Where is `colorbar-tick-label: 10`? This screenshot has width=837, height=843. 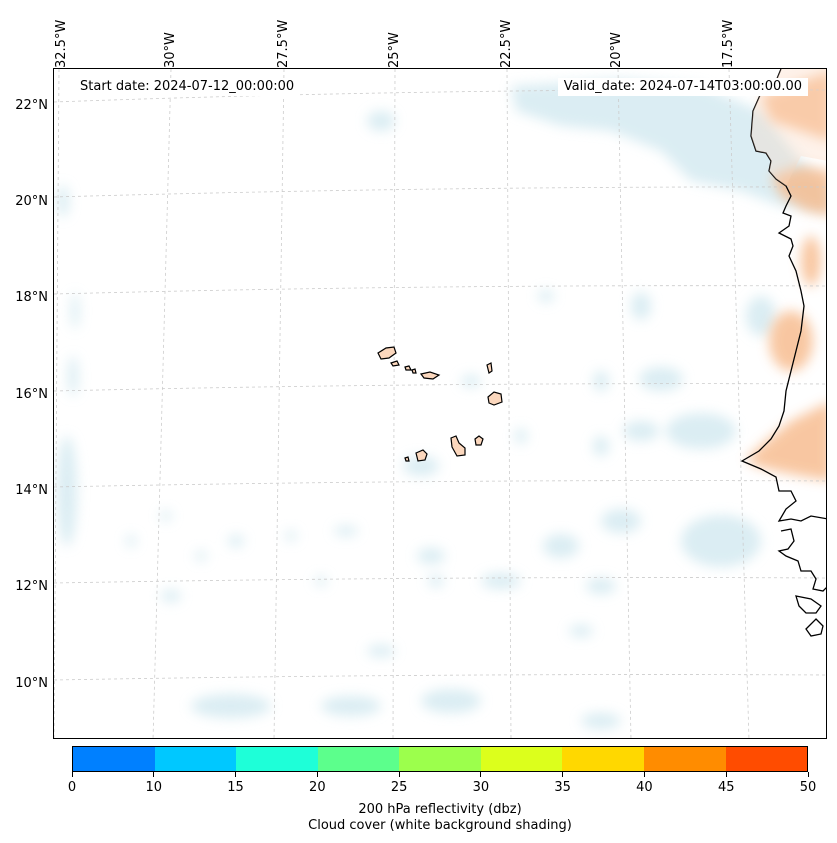
colorbar-tick-label: 10 is located at coordinates (154, 787).